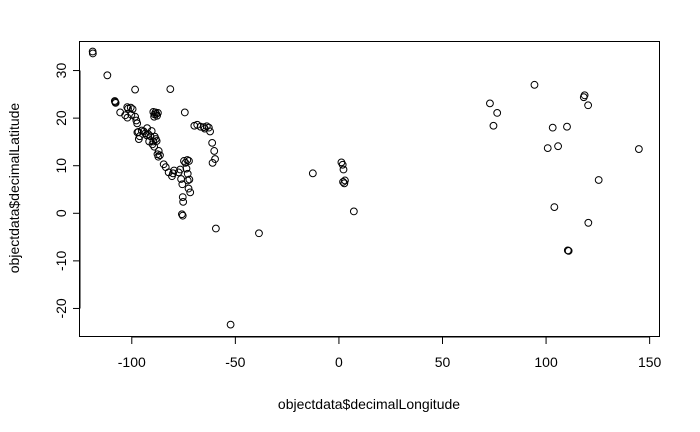 Image resolution: width=700 pixels, height=432 pixels. I want to click on x-tick-label: -100, so click(132, 362).